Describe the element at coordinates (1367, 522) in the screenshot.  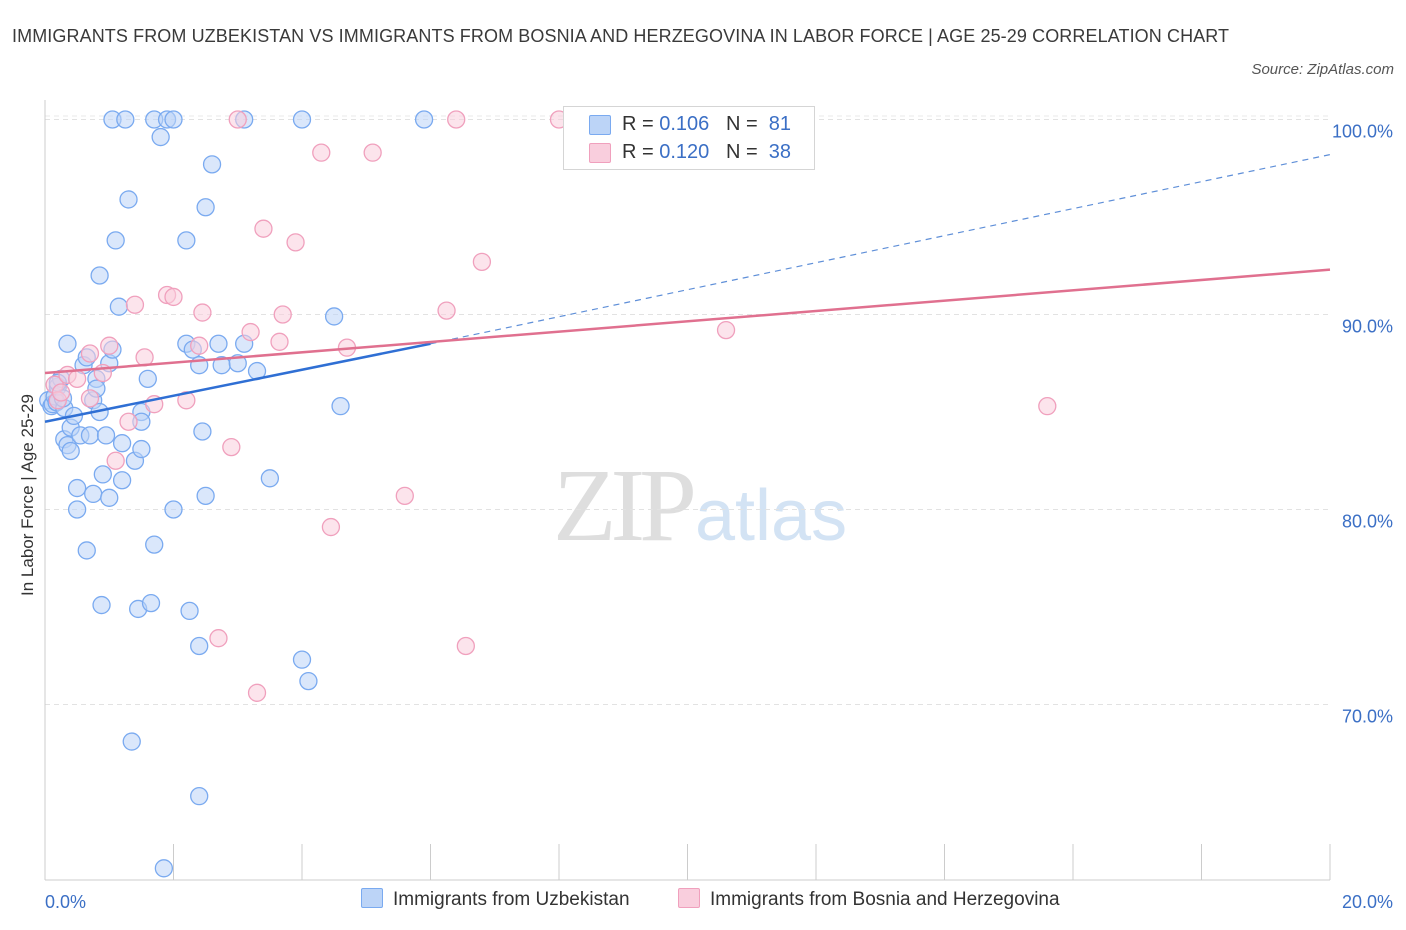
I see `y-tick-label: 80.0%` at that location.